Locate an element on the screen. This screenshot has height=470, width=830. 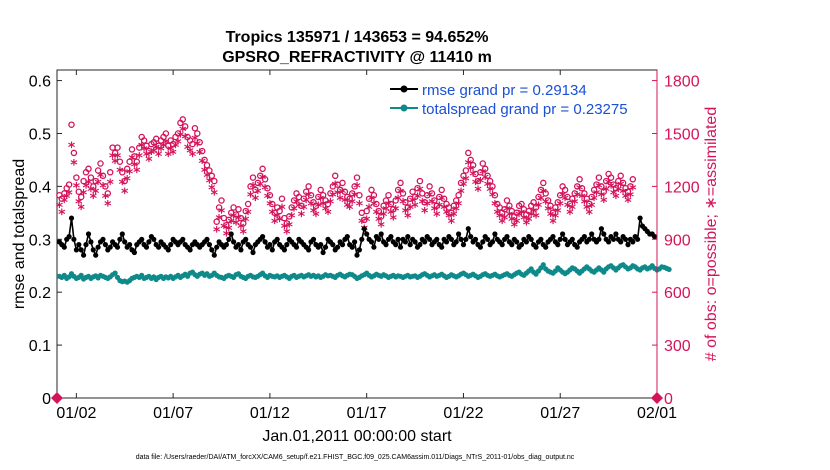
y-tick-label-right: 1200 is located at coordinates (682, 187).